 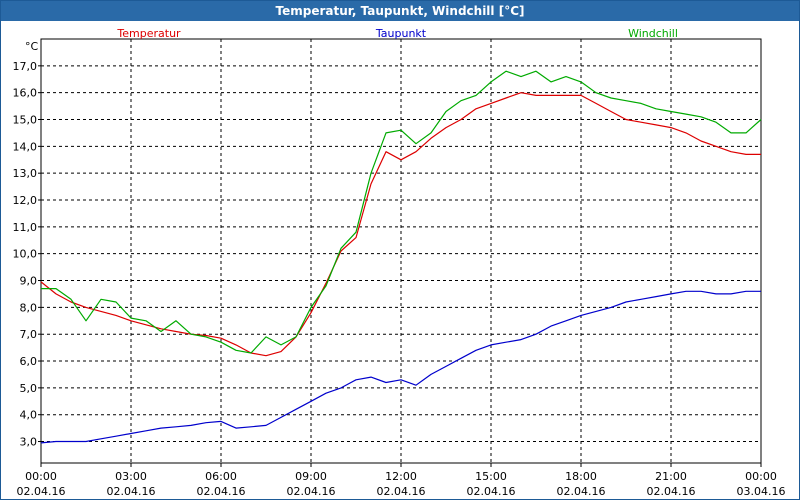 I want to click on window-title: Temperatur, Taupunkt, Windchill [°C], so click(x=400, y=11).